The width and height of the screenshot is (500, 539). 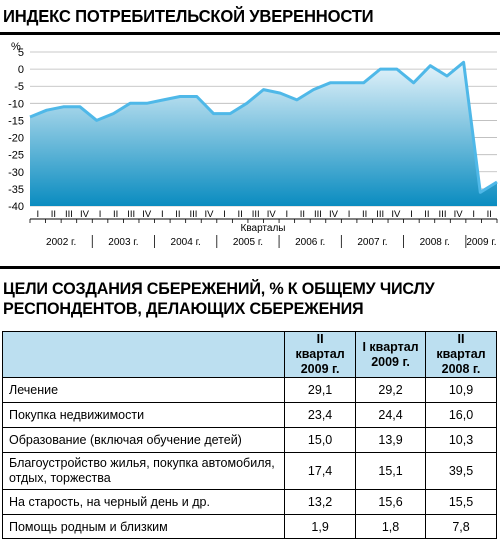 I want to click on cell-value: 1,8, so click(x=391, y=526).